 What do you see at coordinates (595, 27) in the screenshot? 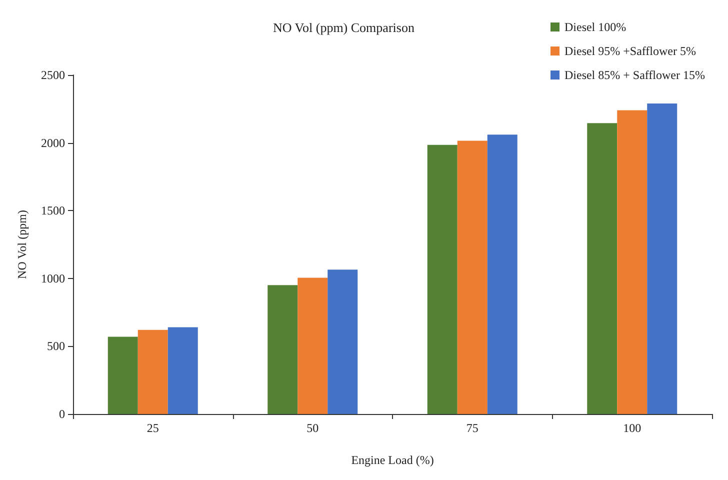
I see `legend-label: Diesel 100%` at bounding box center [595, 27].